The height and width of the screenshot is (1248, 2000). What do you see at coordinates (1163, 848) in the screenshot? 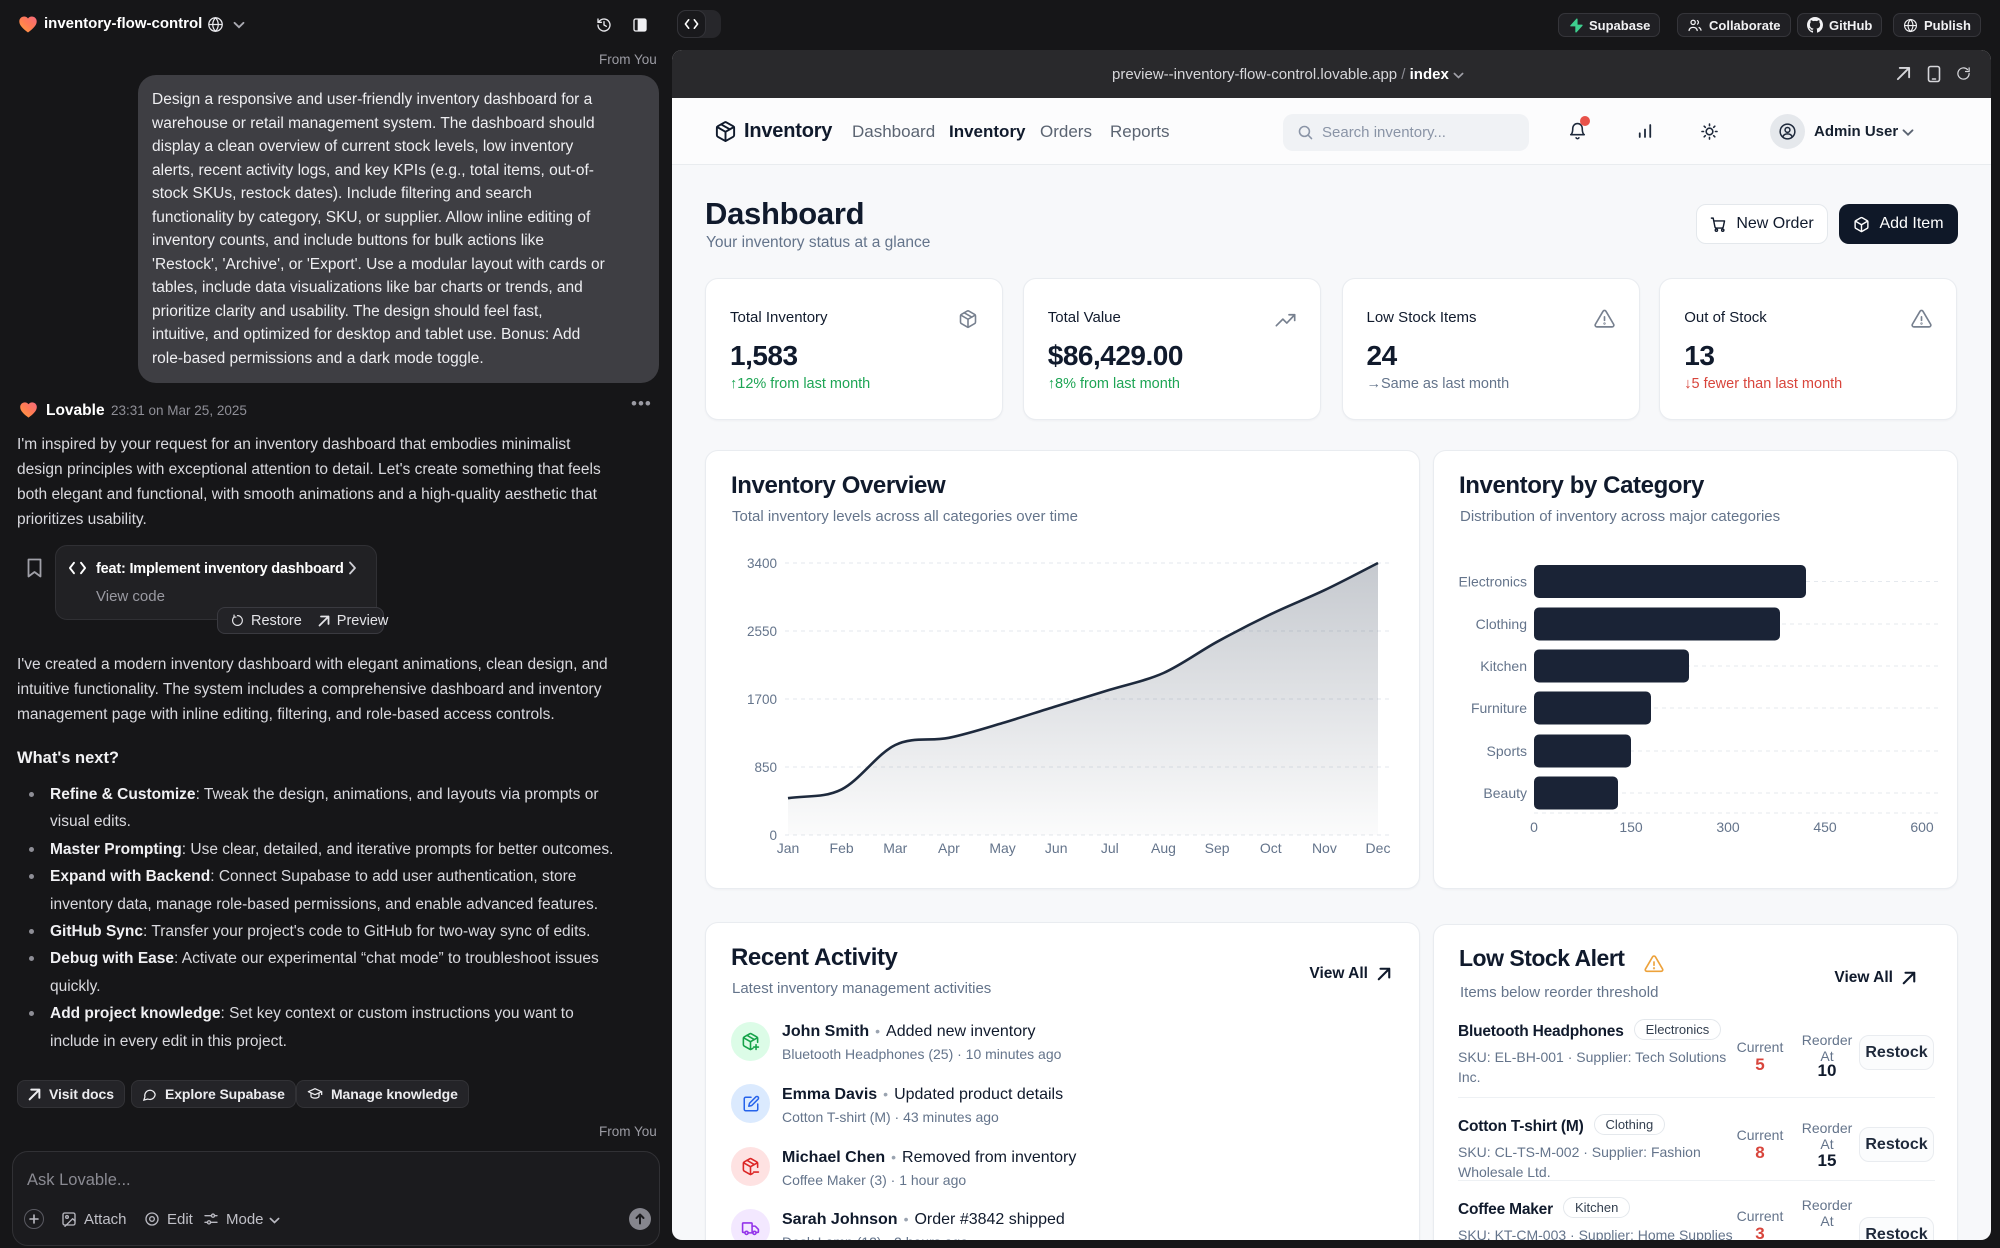
I see `svg-text: Aug` at bounding box center [1163, 848].